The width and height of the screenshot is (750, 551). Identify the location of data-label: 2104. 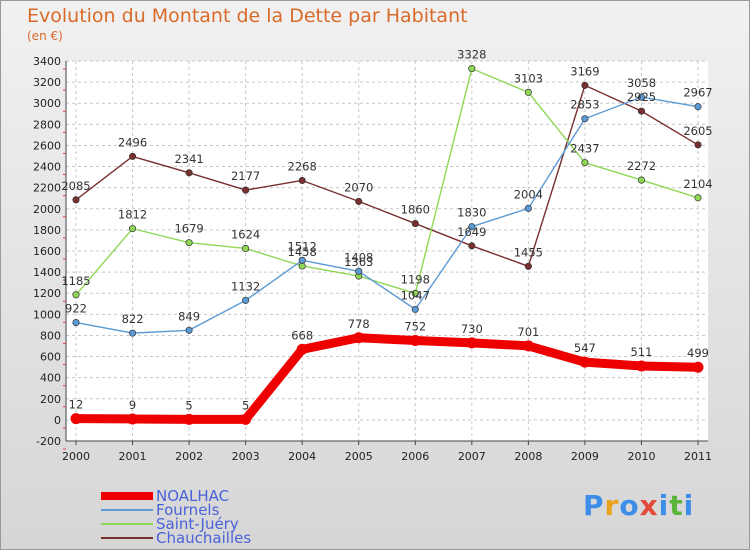
(697, 184).